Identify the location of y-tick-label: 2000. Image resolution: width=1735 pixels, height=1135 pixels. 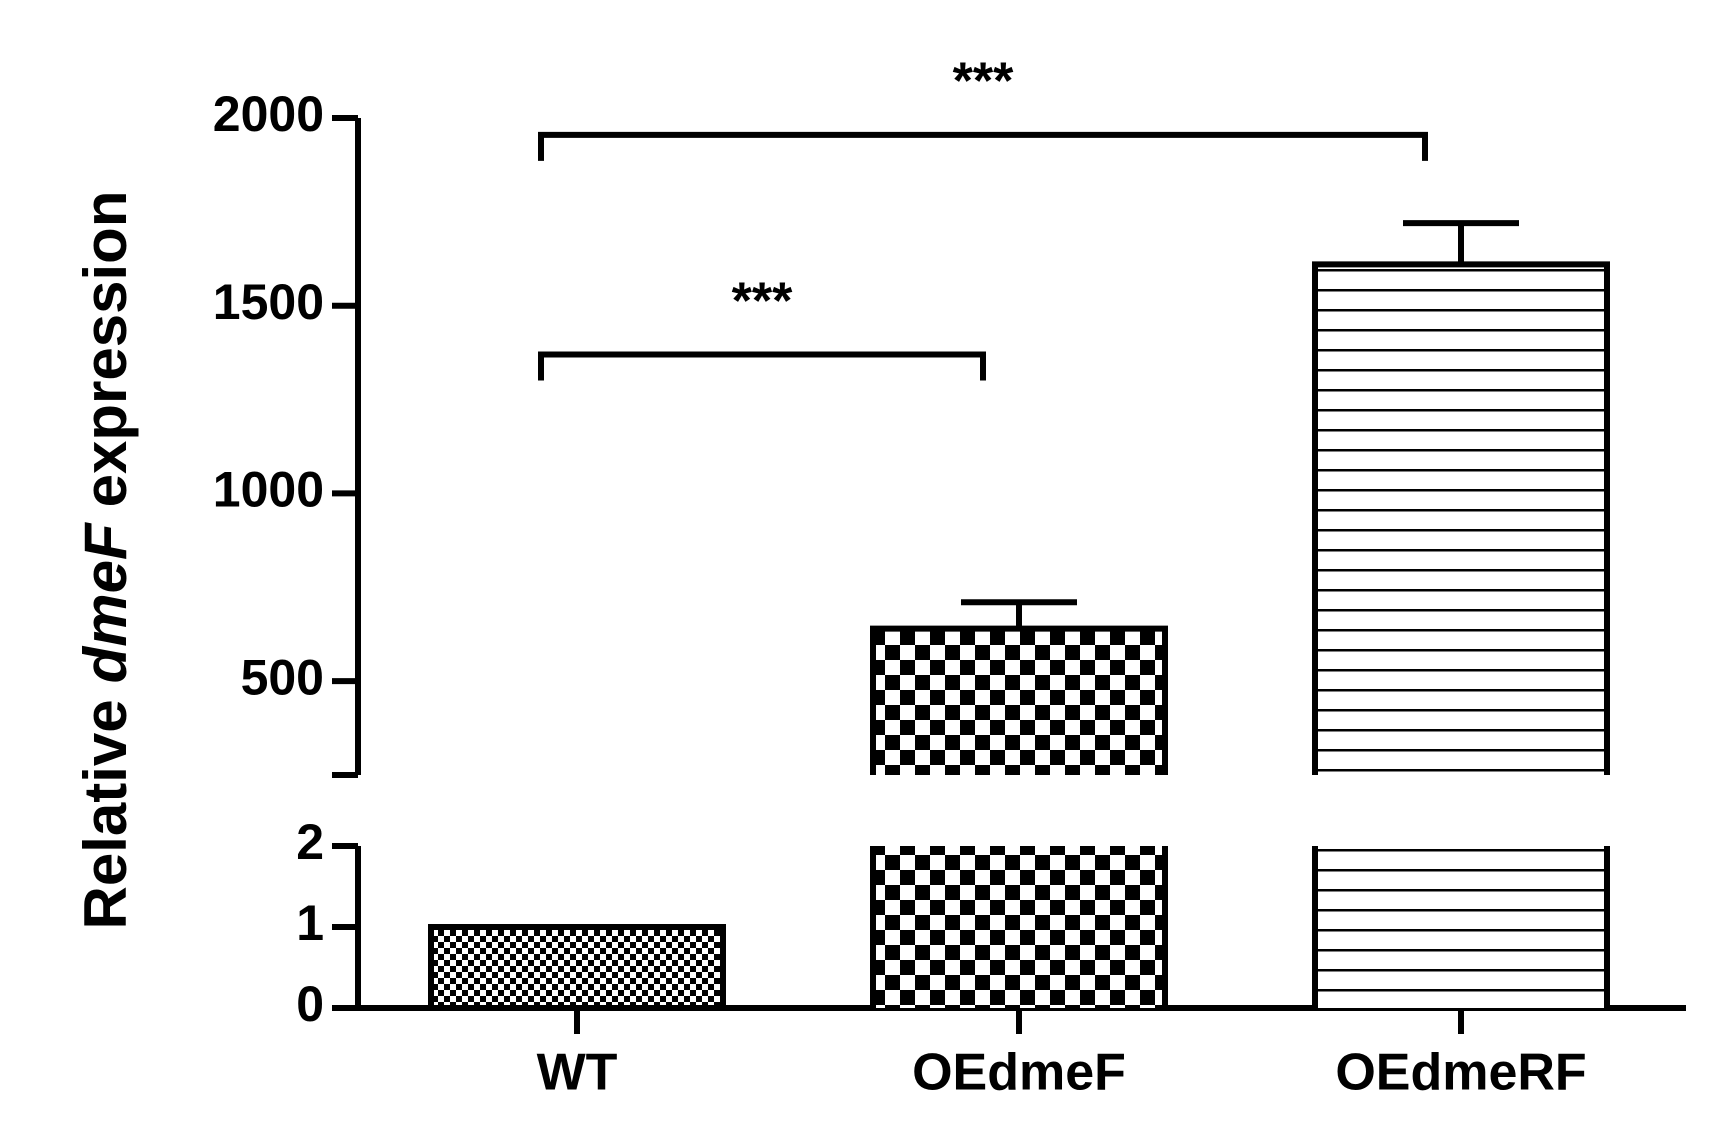
(268, 114).